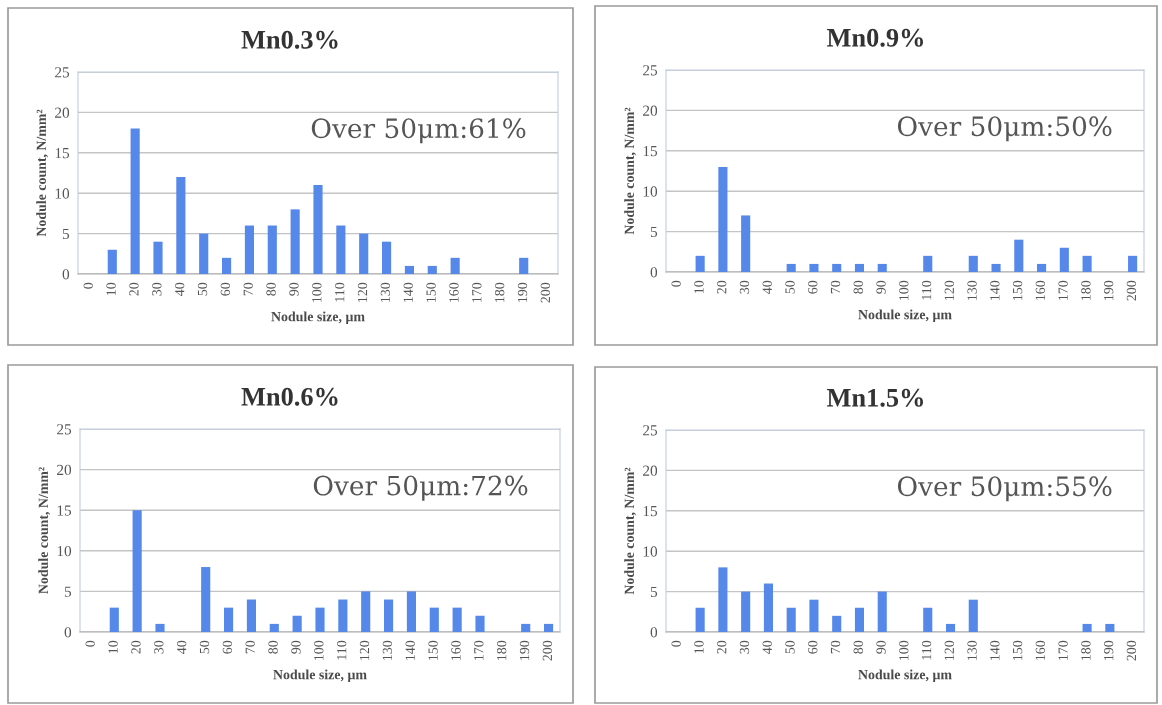 The height and width of the screenshot is (705, 1162). I want to click on x-tick-label: 20, so click(136, 647).